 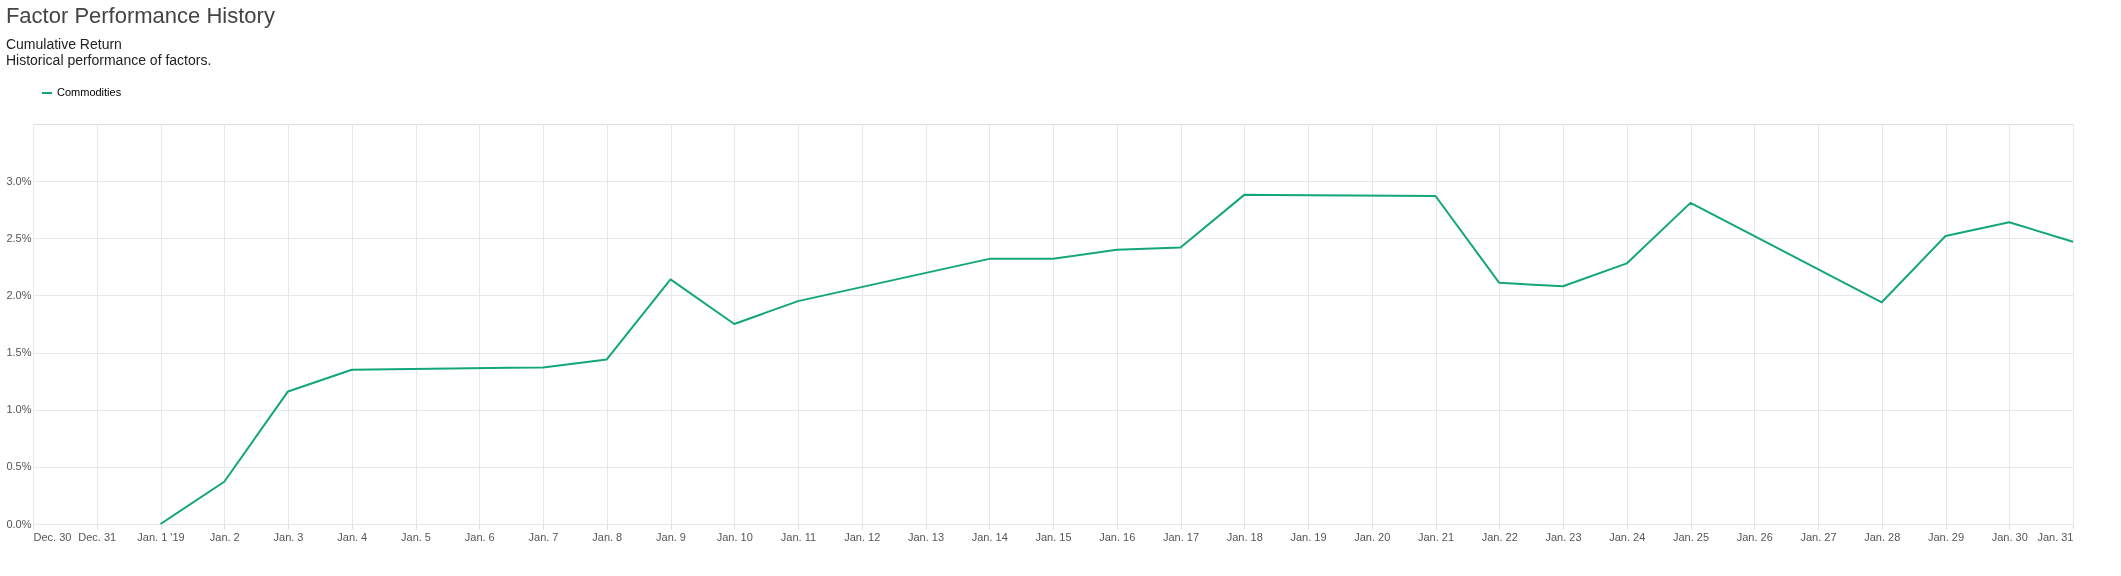 What do you see at coordinates (19, 352) in the screenshot?
I see `y-tick-label: 1.5%` at bounding box center [19, 352].